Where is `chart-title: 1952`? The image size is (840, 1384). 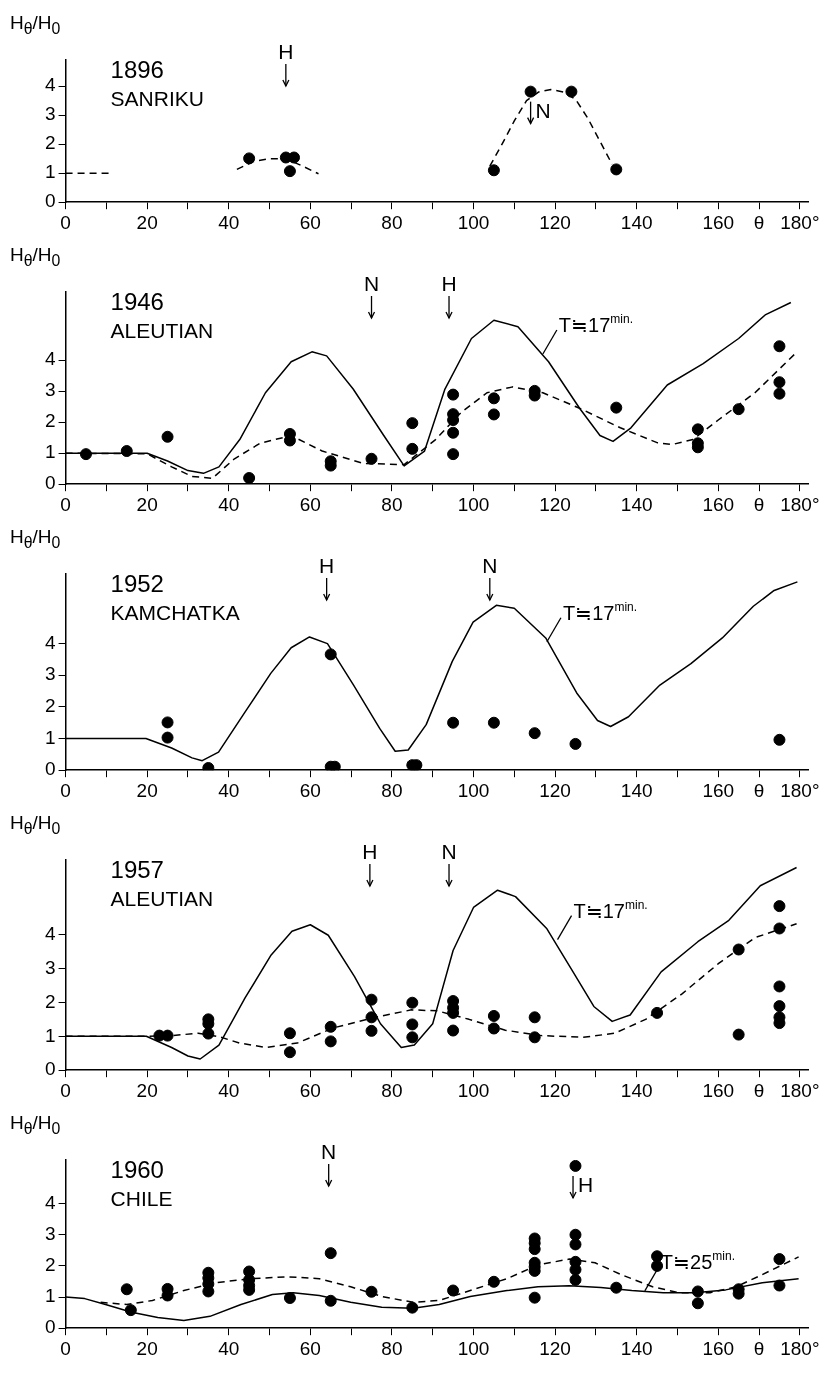
chart-title: 1952 is located at coordinates (137, 583).